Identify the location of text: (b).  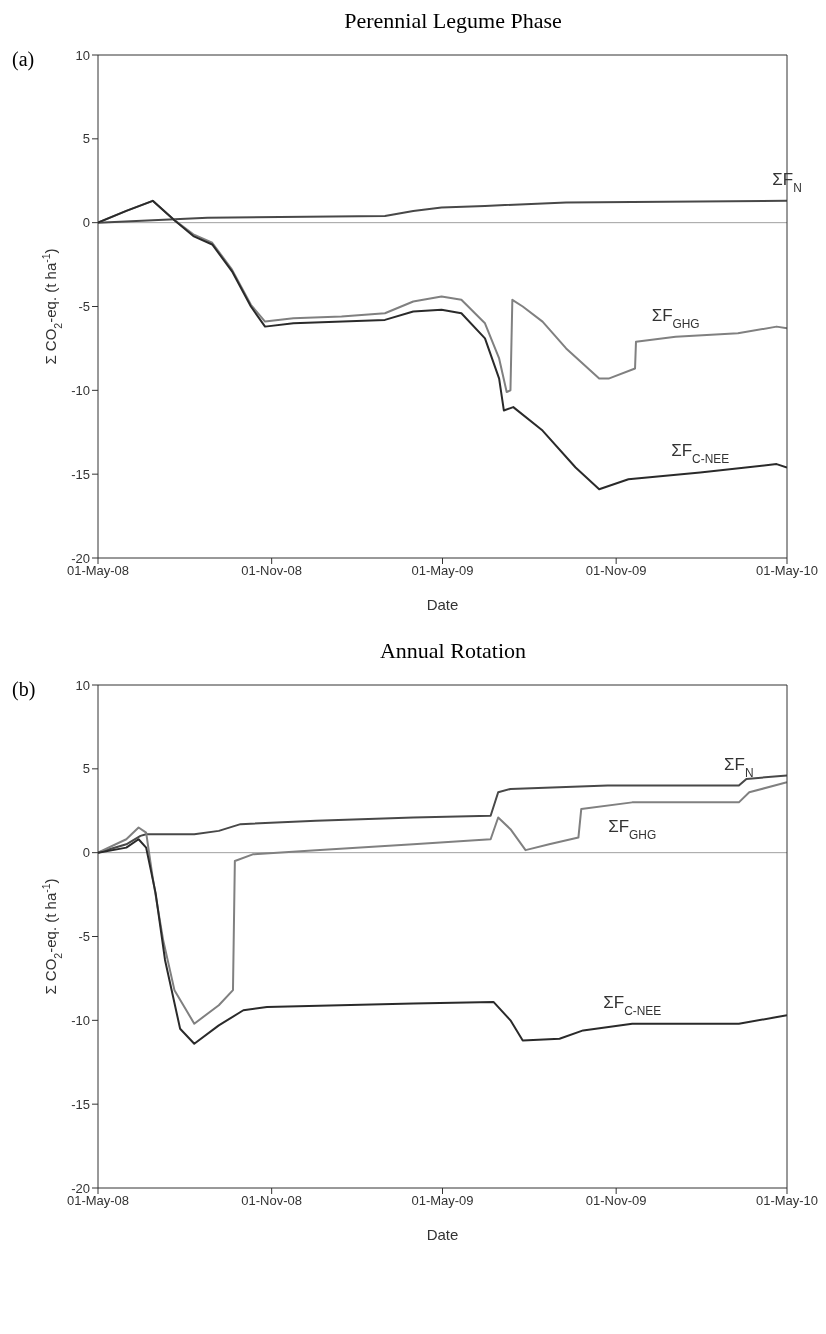
(24, 689).